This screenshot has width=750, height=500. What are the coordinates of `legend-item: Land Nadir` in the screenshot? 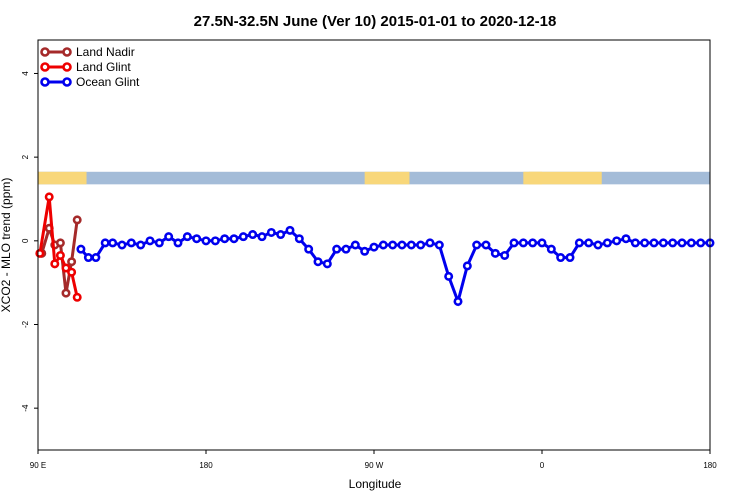 It's located at (87, 52).